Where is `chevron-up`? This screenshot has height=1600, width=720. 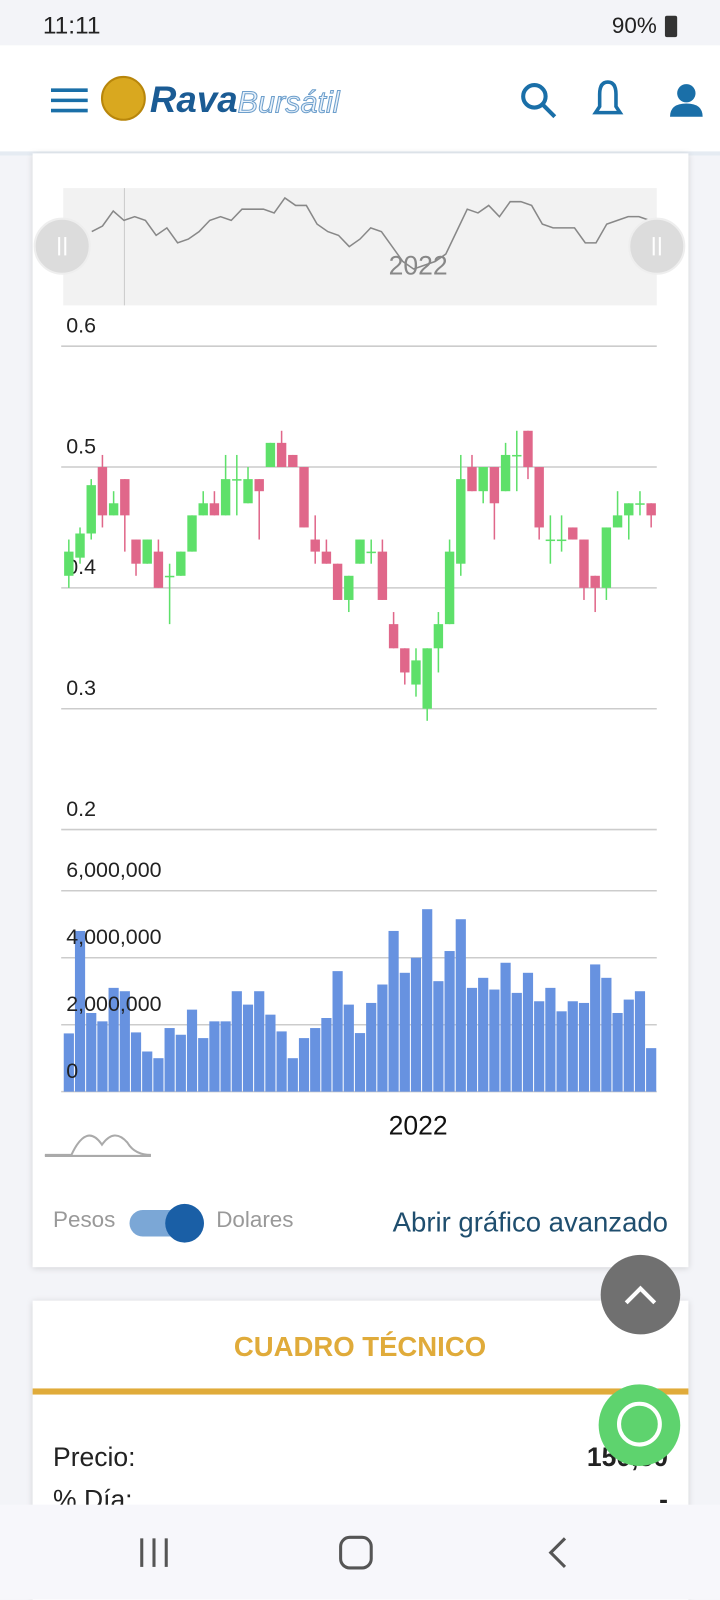
chevron-up is located at coordinates (640, 1295).